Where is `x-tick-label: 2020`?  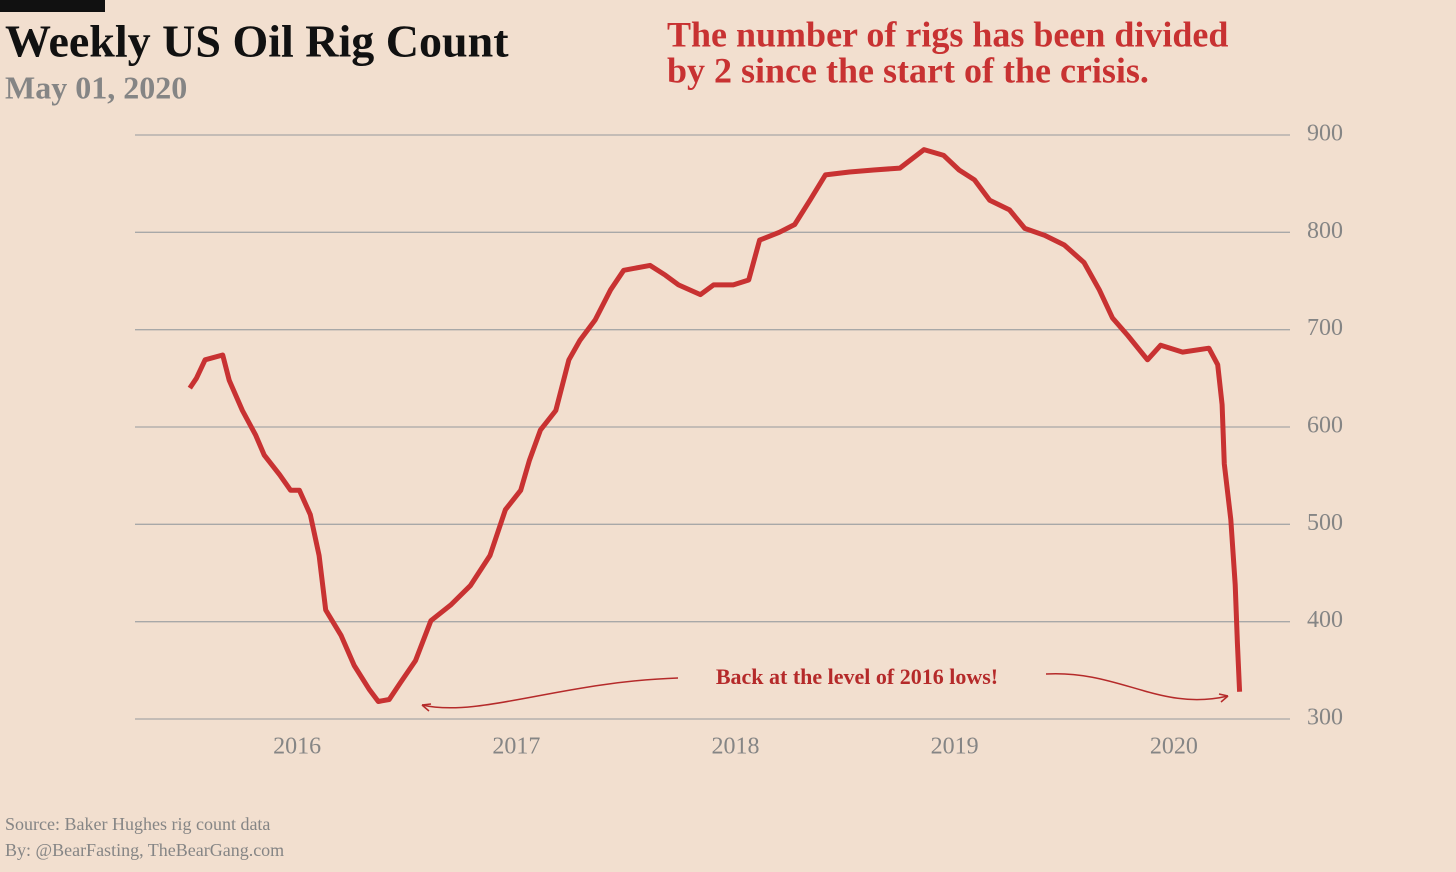 x-tick-label: 2020 is located at coordinates (1174, 747).